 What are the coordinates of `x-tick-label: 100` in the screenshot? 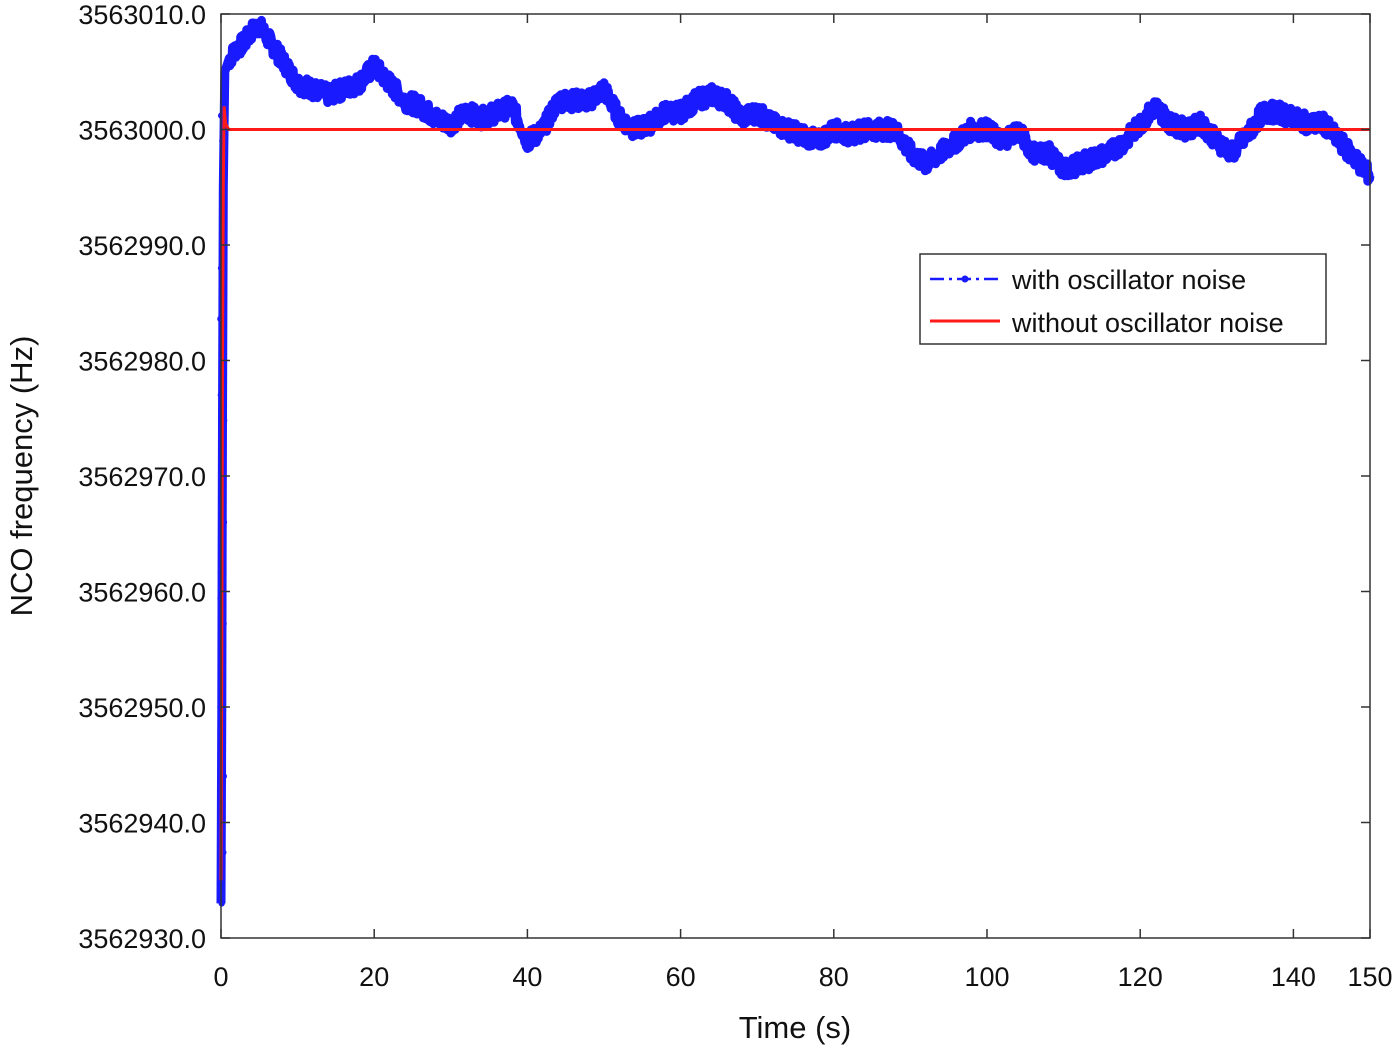 It's located at (986, 977).